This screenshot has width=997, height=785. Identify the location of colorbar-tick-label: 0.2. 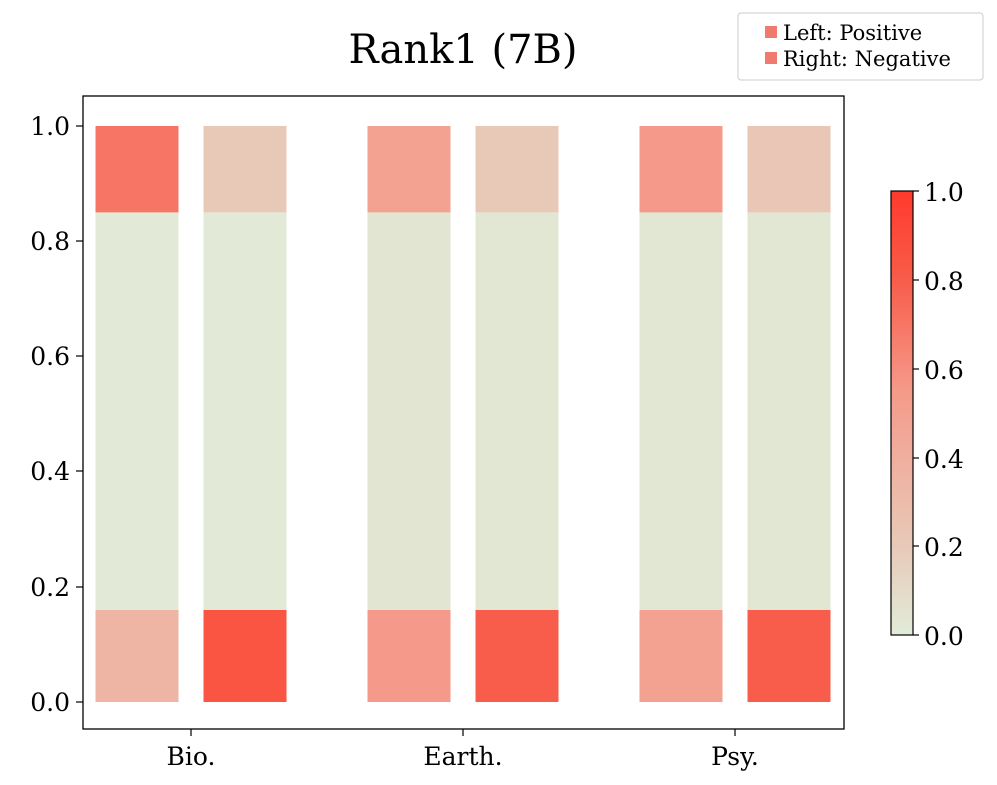
(944, 547).